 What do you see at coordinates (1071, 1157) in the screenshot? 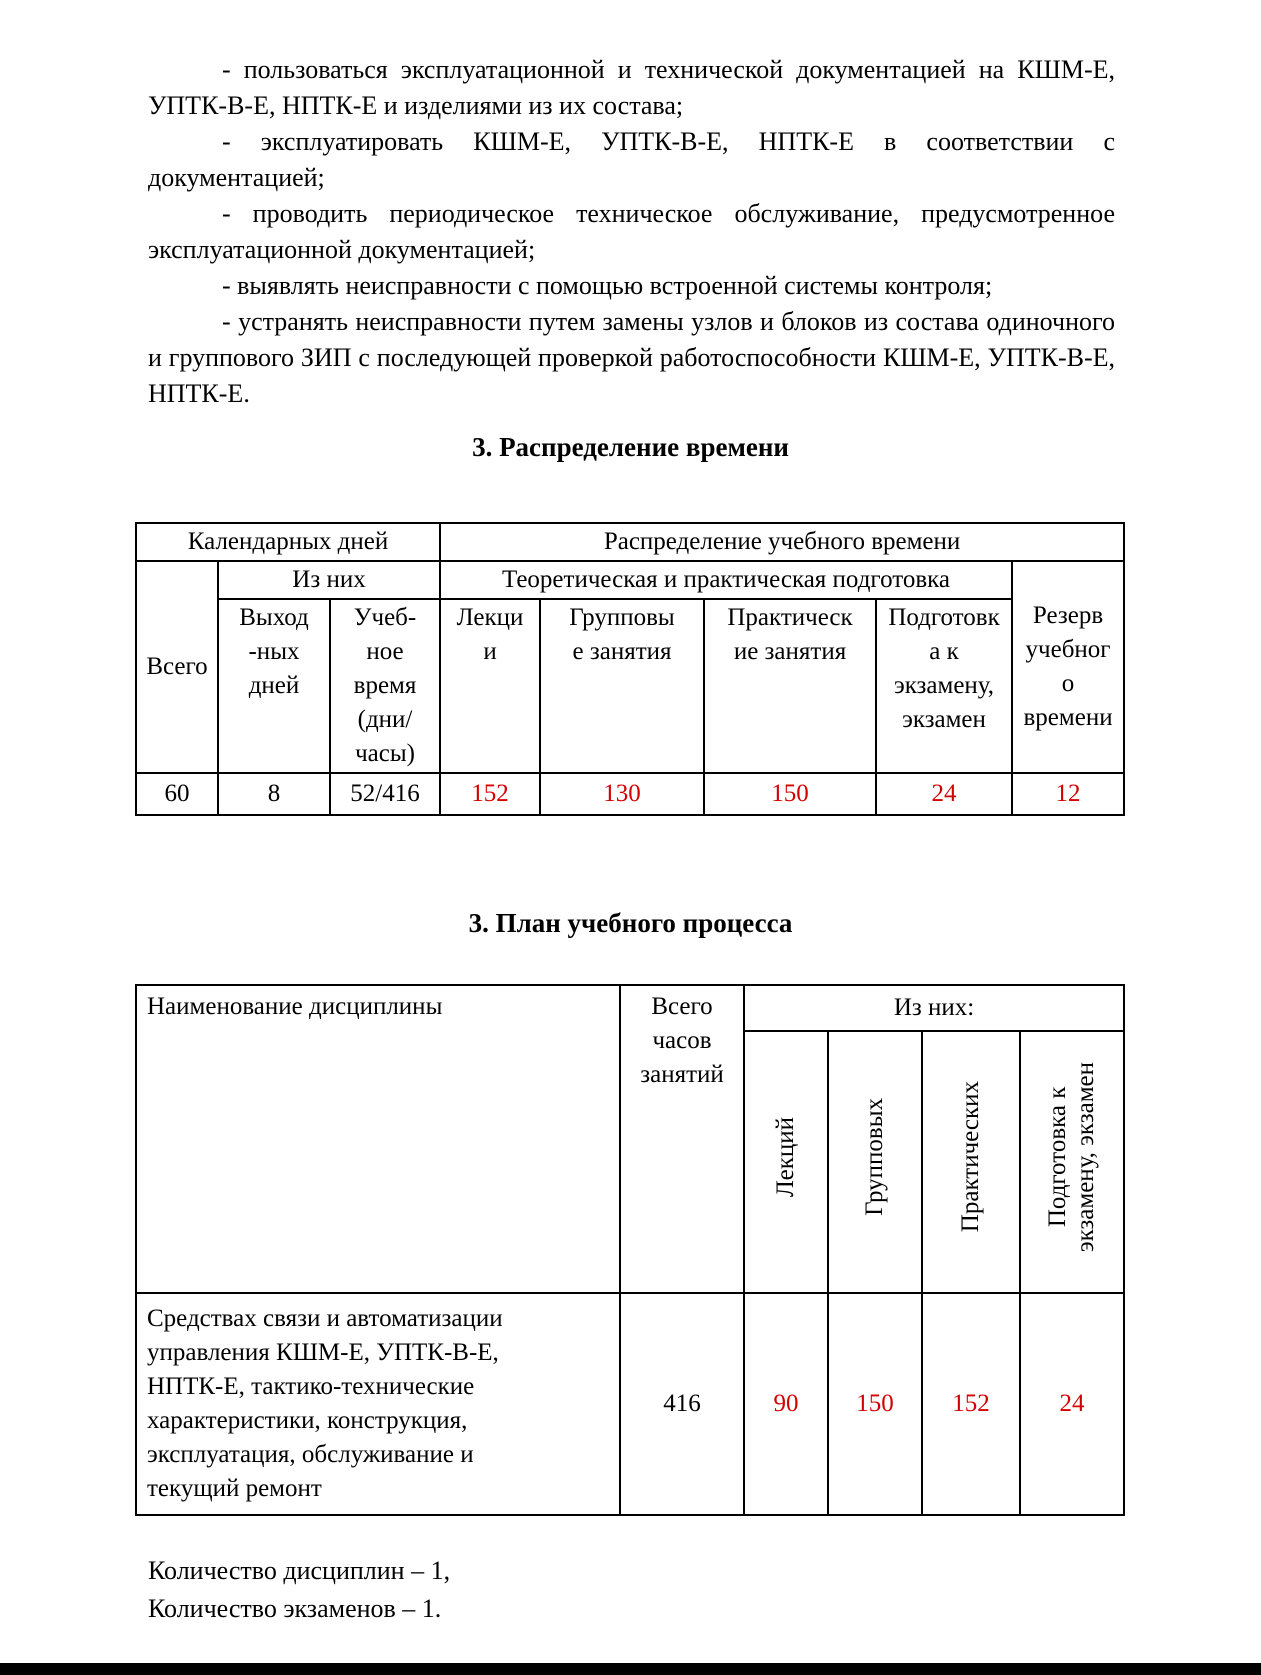
I see `rotated-label: Подготовка к экзамену, экзамен` at bounding box center [1071, 1157].